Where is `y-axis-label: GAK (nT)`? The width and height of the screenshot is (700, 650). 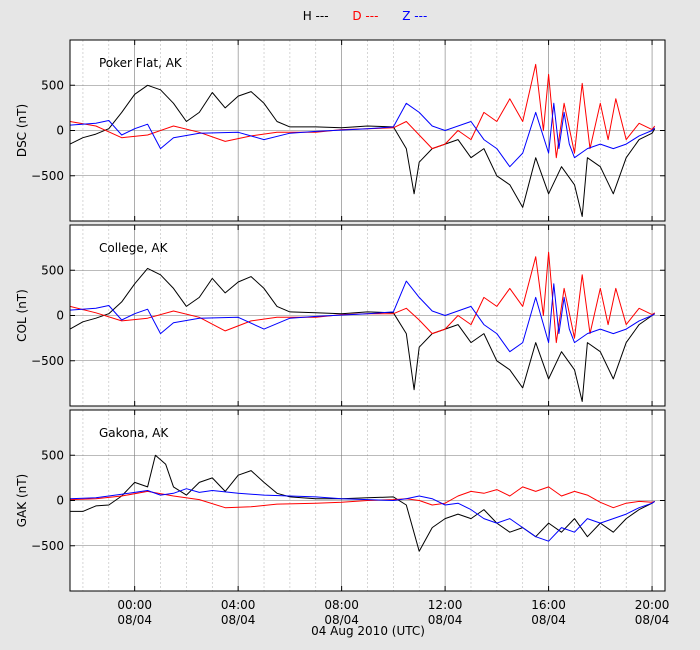
y-axis-label: GAK (nT) is located at coordinates (22, 501).